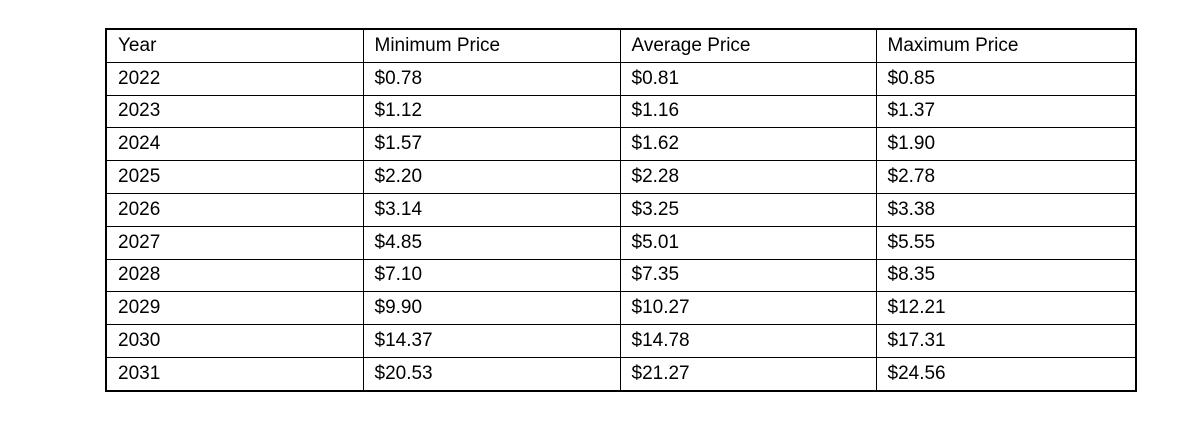 This screenshot has width=1200, height=438. What do you see at coordinates (234, 177) in the screenshot?
I see `table-cell-year: 2025` at bounding box center [234, 177].